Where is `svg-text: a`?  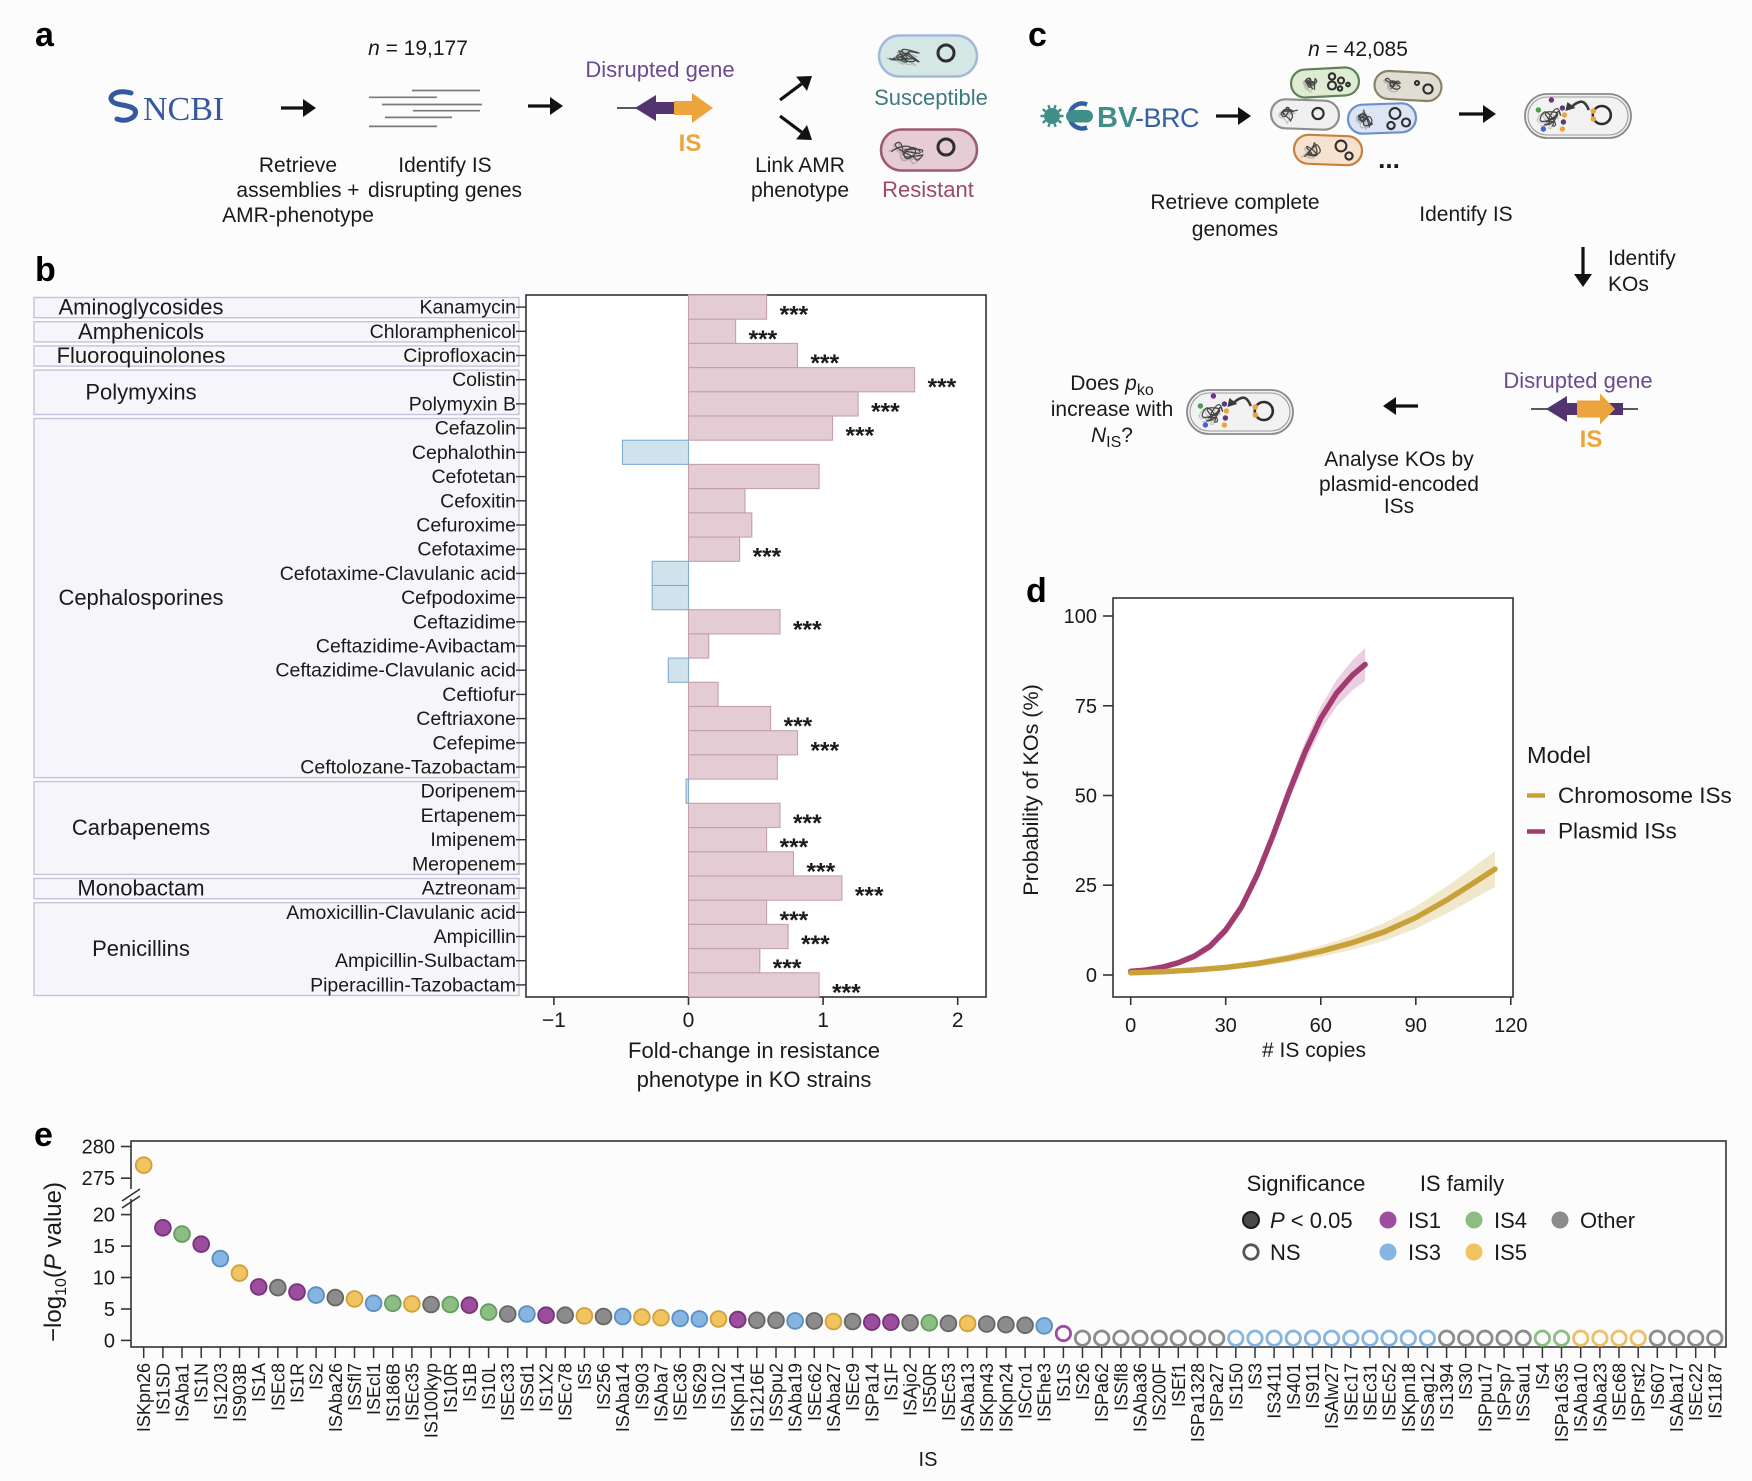 svg-text: a is located at coordinates (45, 35).